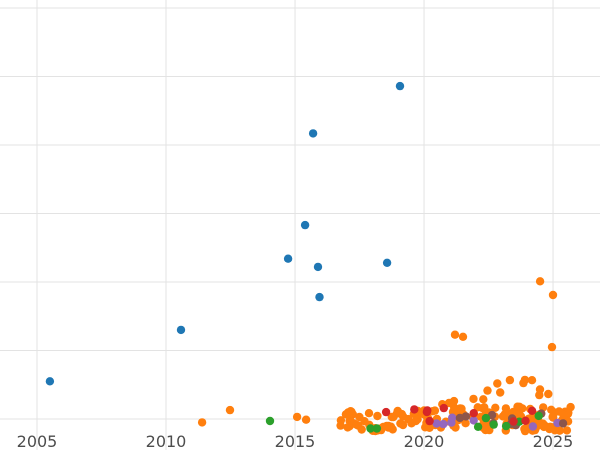  What do you see at coordinates (553, 441) in the screenshot?
I see `x-tick-label: 2025` at bounding box center [553, 441].